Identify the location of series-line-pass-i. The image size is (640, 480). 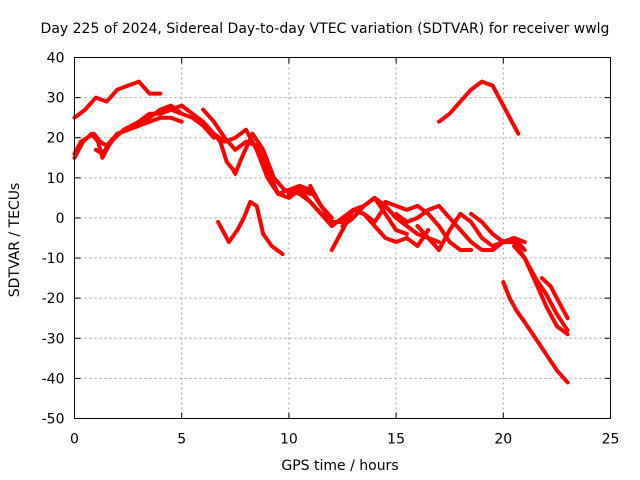
(342, 207).